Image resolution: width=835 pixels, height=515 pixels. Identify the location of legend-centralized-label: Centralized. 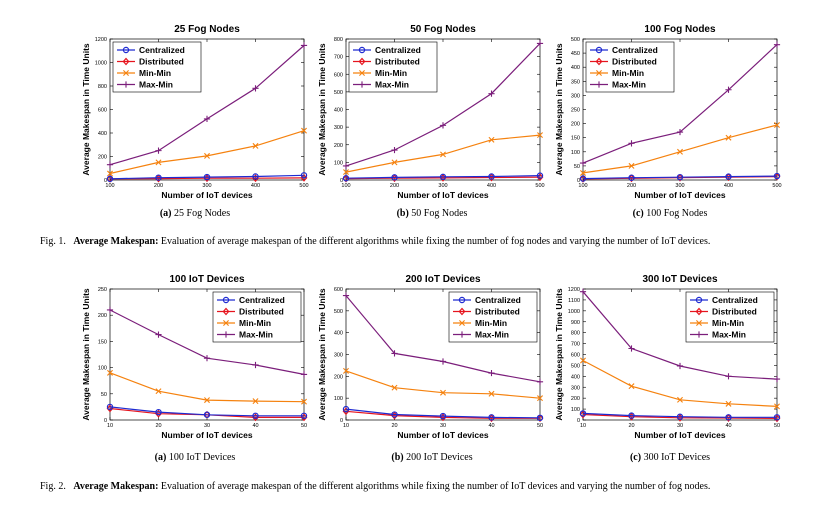
(735, 300).